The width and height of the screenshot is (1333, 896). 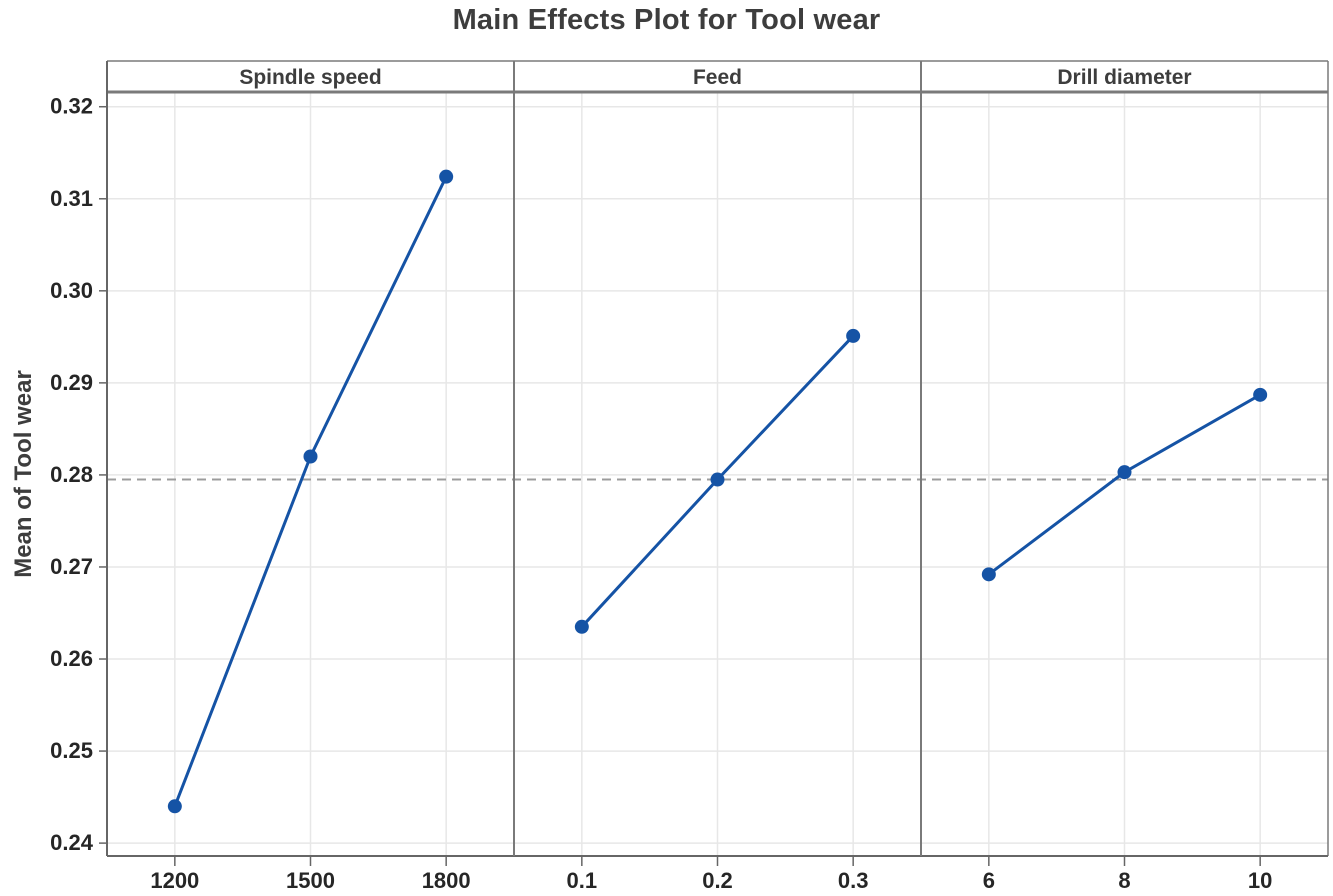 What do you see at coordinates (666, 20) in the screenshot?
I see `chart-title: Main Effects Plot for Tool wear` at bounding box center [666, 20].